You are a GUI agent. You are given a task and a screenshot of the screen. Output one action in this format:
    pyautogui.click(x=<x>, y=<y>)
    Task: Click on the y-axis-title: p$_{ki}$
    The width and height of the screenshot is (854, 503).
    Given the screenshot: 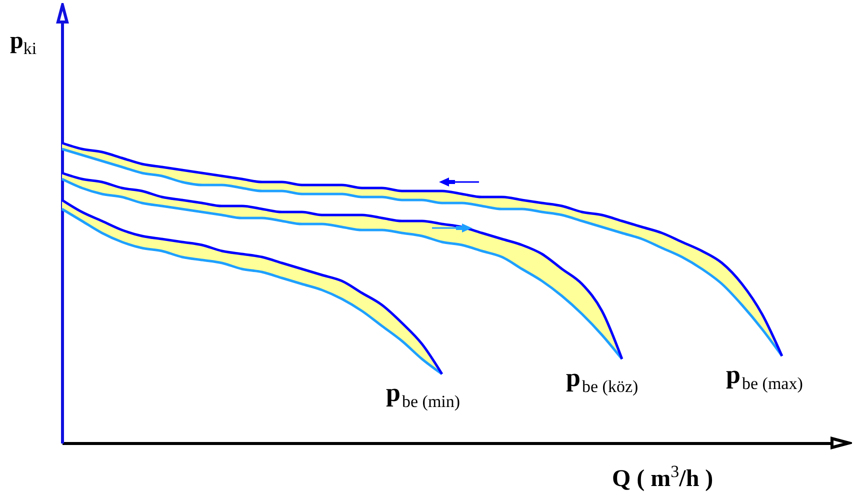 What is the action you would take?
    pyautogui.click(x=23, y=43)
    